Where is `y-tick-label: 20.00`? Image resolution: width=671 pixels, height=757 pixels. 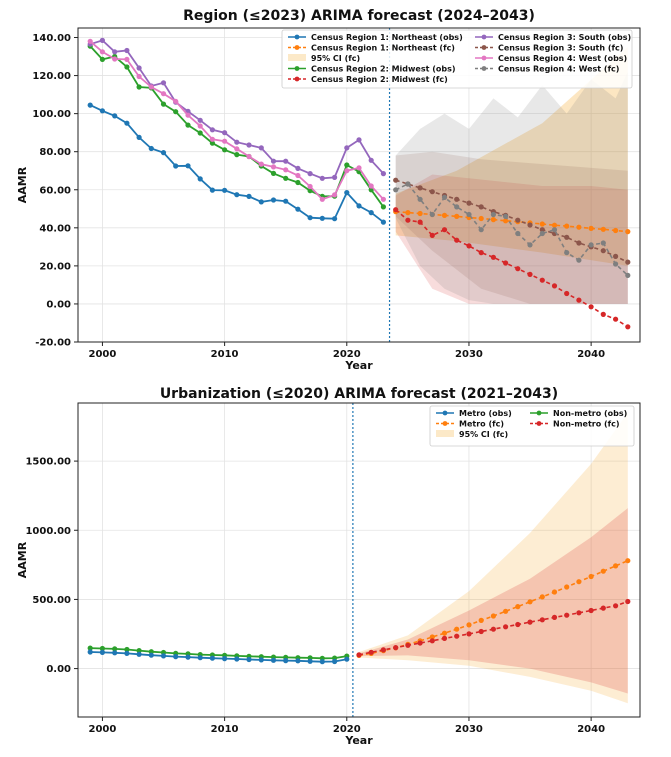 y-tick-label: 20.00 is located at coordinates (55, 266).